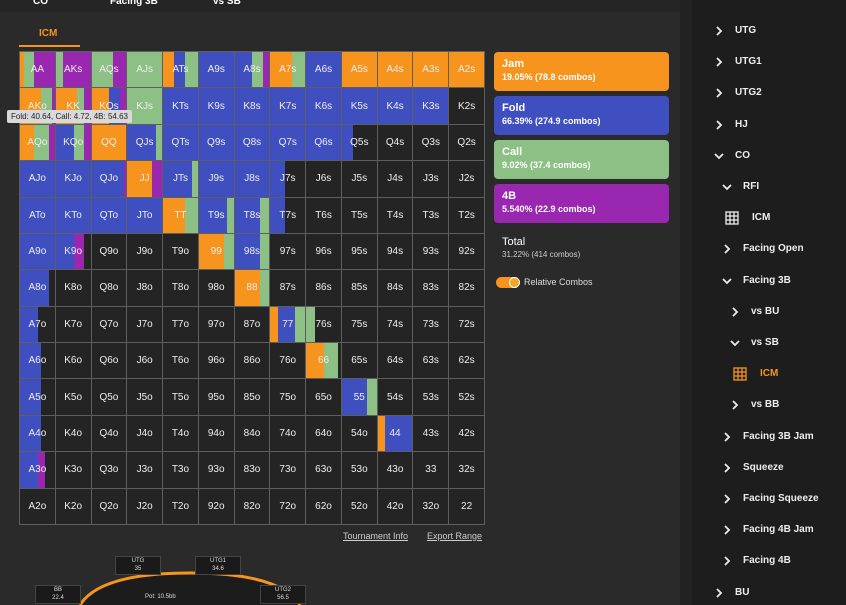 The image size is (846, 605). What do you see at coordinates (216, 325) in the screenshot?
I see `hand-cell: 97o` at bounding box center [216, 325].